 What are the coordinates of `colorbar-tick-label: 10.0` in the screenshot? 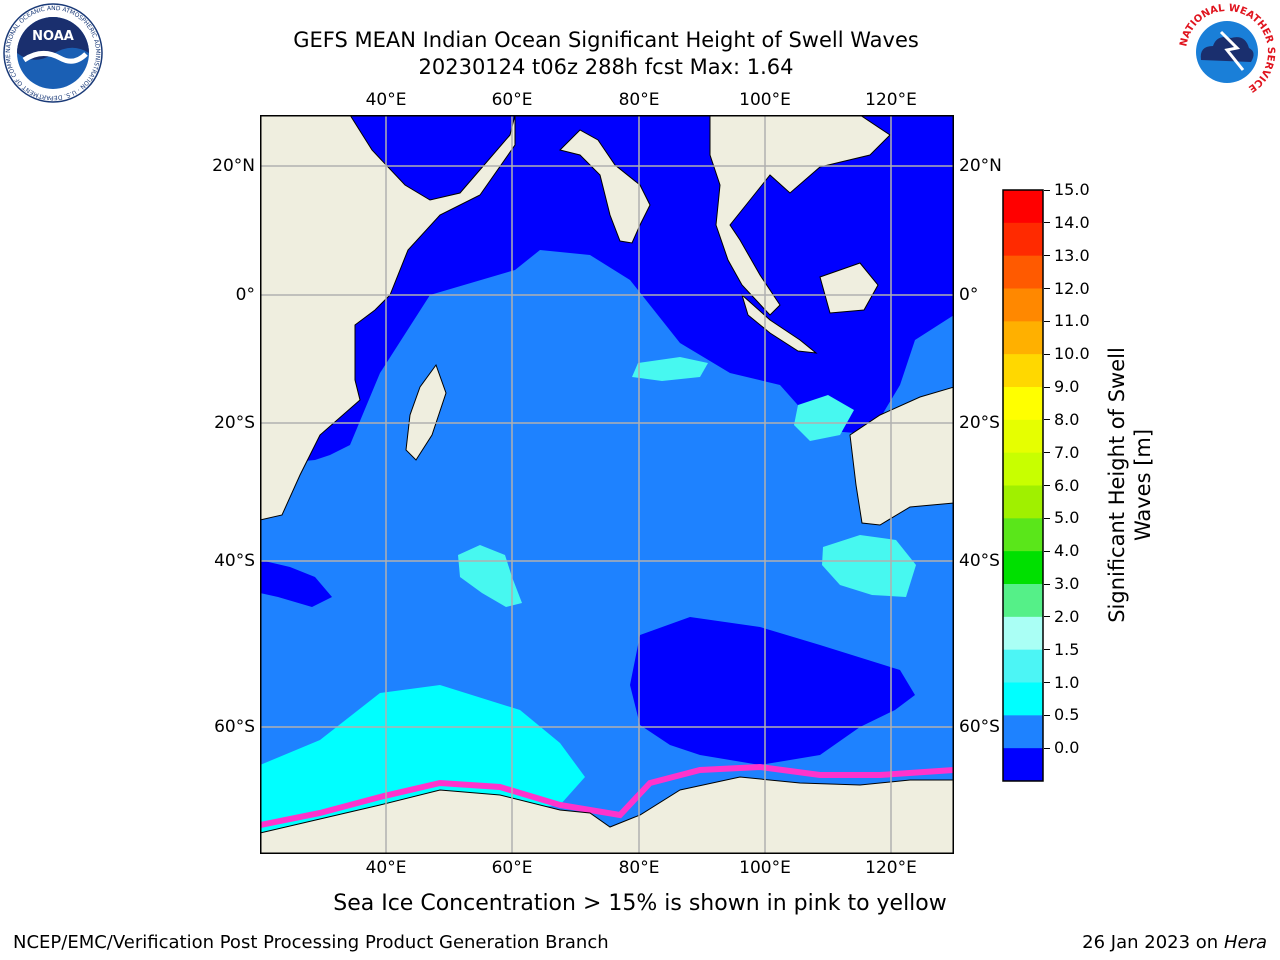 It's located at (1072, 354).